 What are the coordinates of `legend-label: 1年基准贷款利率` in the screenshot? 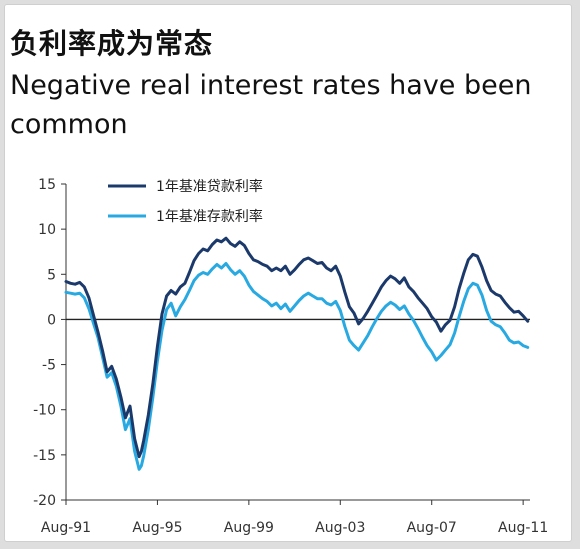 It's located at (209, 186).